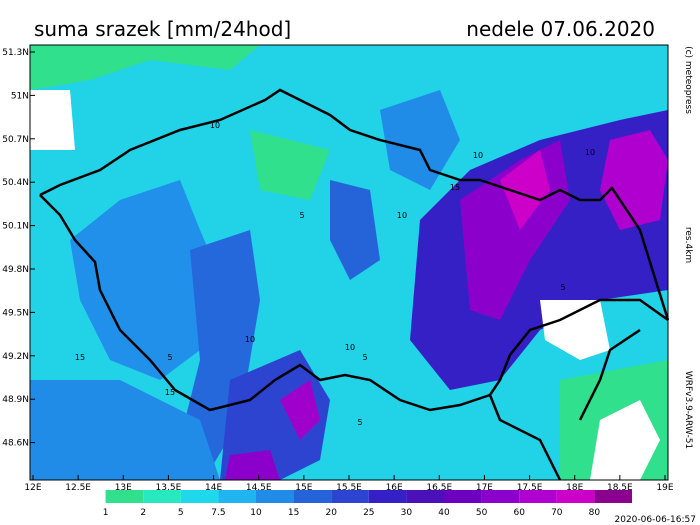  Describe the element at coordinates (78, 488) in the screenshot. I see `lon-label: 12.5E` at that location.